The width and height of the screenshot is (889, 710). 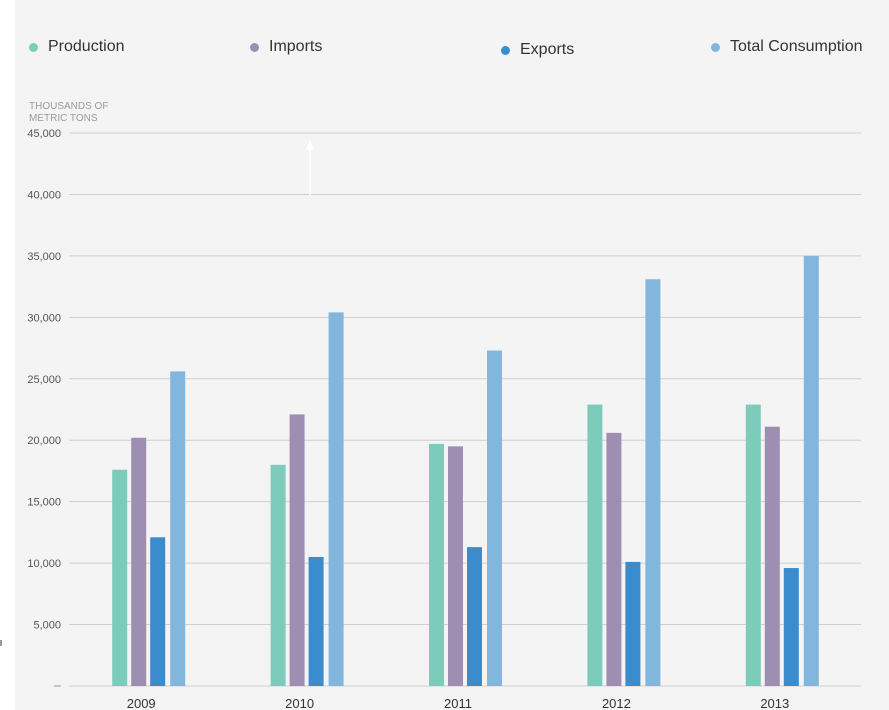 I want to click on x-tick-label-2011: 2011, so click(x=458, y=703).